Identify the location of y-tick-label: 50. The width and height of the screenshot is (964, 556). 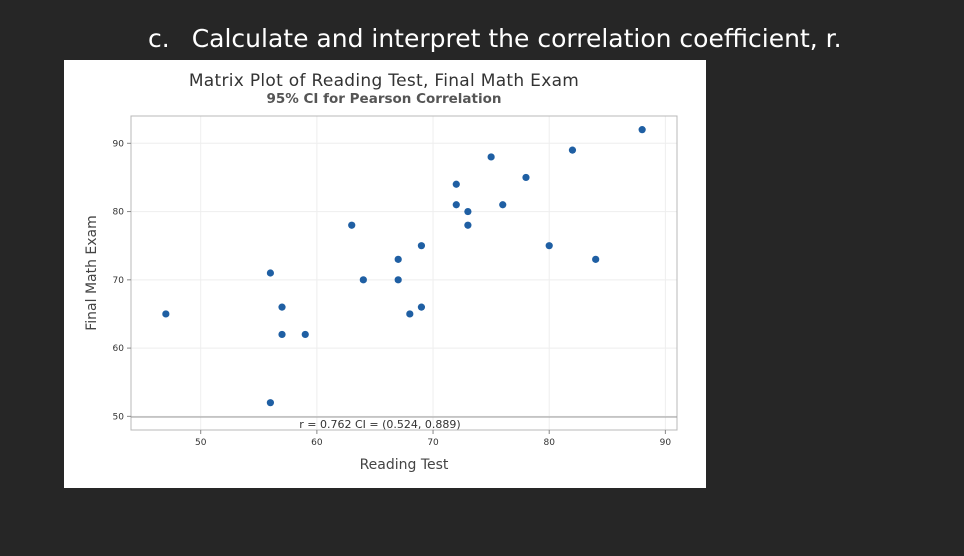
(119, 417).